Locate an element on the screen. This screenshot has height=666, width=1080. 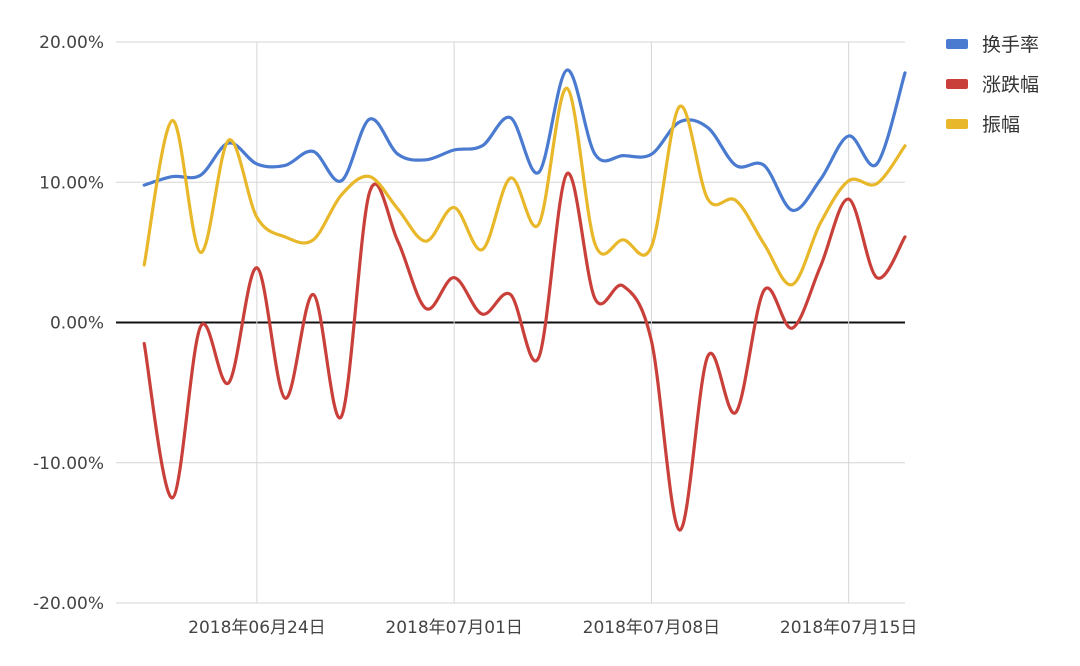
y-tick-label: 10.00% is located at coordinates (71, 183).